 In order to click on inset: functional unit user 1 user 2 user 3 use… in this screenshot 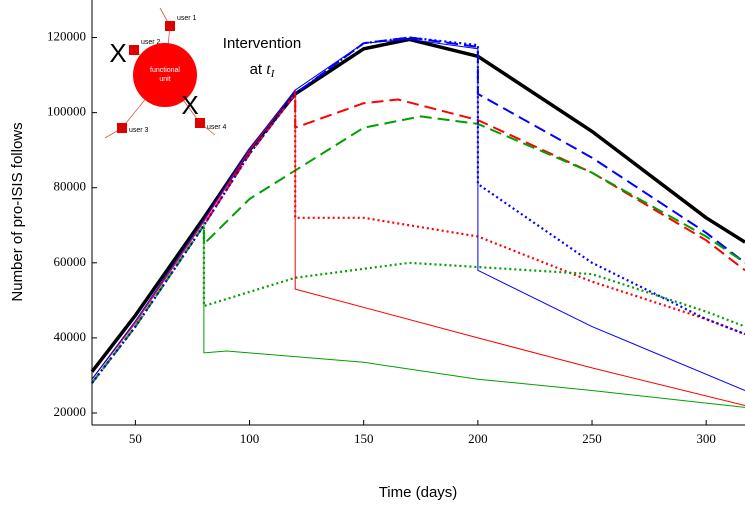, I will do `click(165, 73)`.